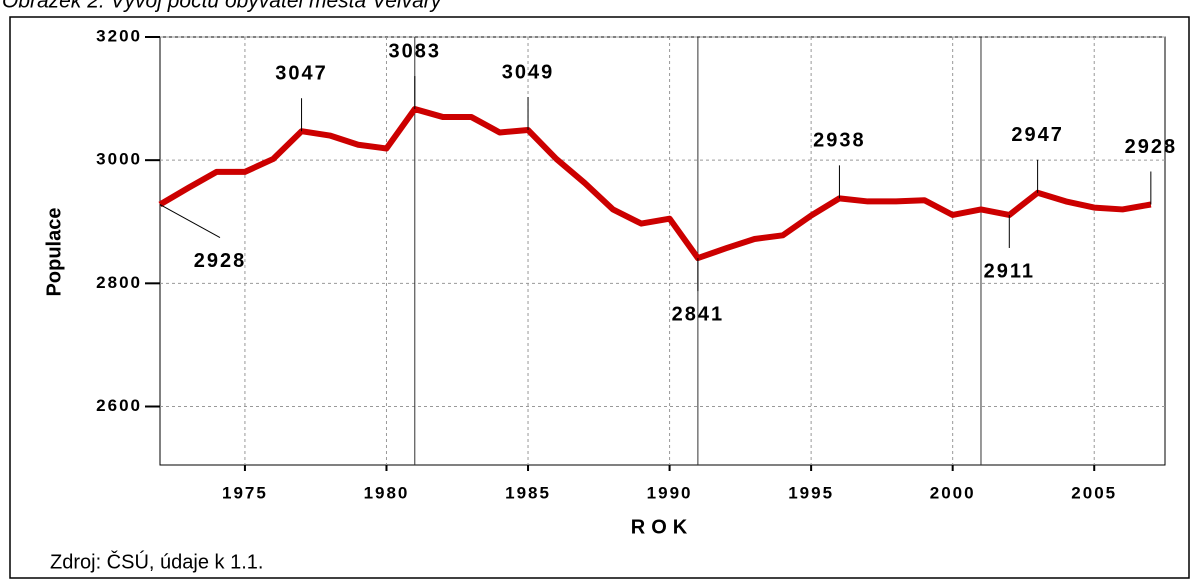  I want to click on data-label: 2841, so click(698, 314).